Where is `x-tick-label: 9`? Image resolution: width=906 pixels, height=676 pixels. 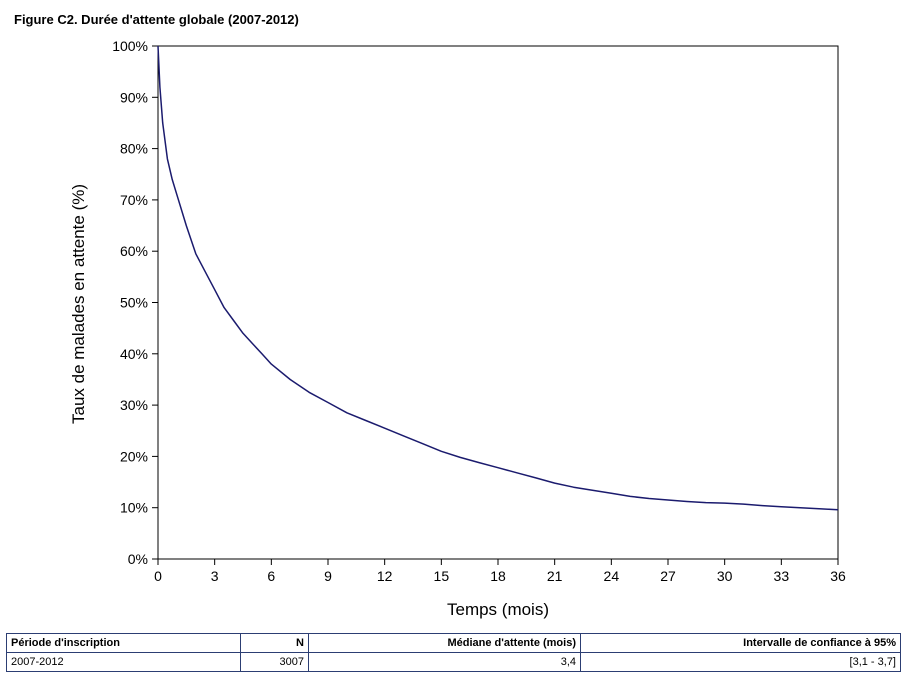
x-tick-label: 9 is located at coordinates (328, 576).